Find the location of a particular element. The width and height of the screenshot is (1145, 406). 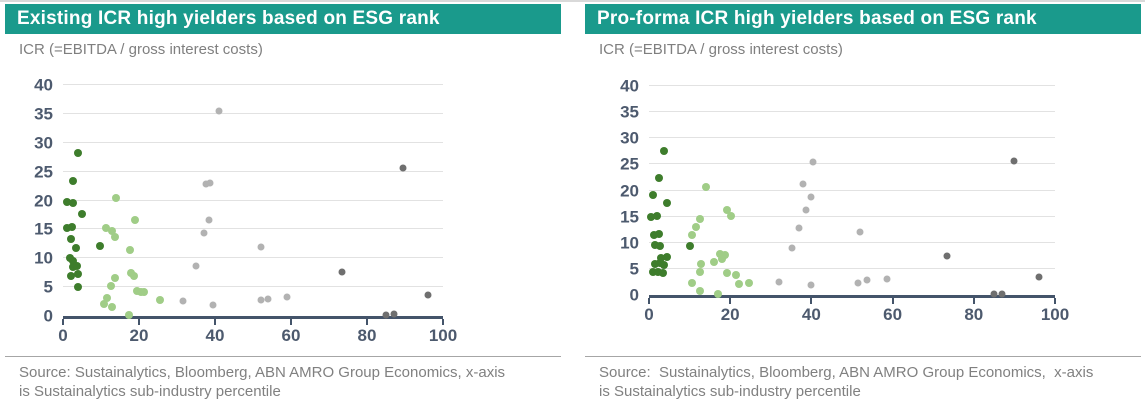

y-axis-unit-label: ICR (=EBITDA / gross interest costs) is located at coordinates (721, 49).